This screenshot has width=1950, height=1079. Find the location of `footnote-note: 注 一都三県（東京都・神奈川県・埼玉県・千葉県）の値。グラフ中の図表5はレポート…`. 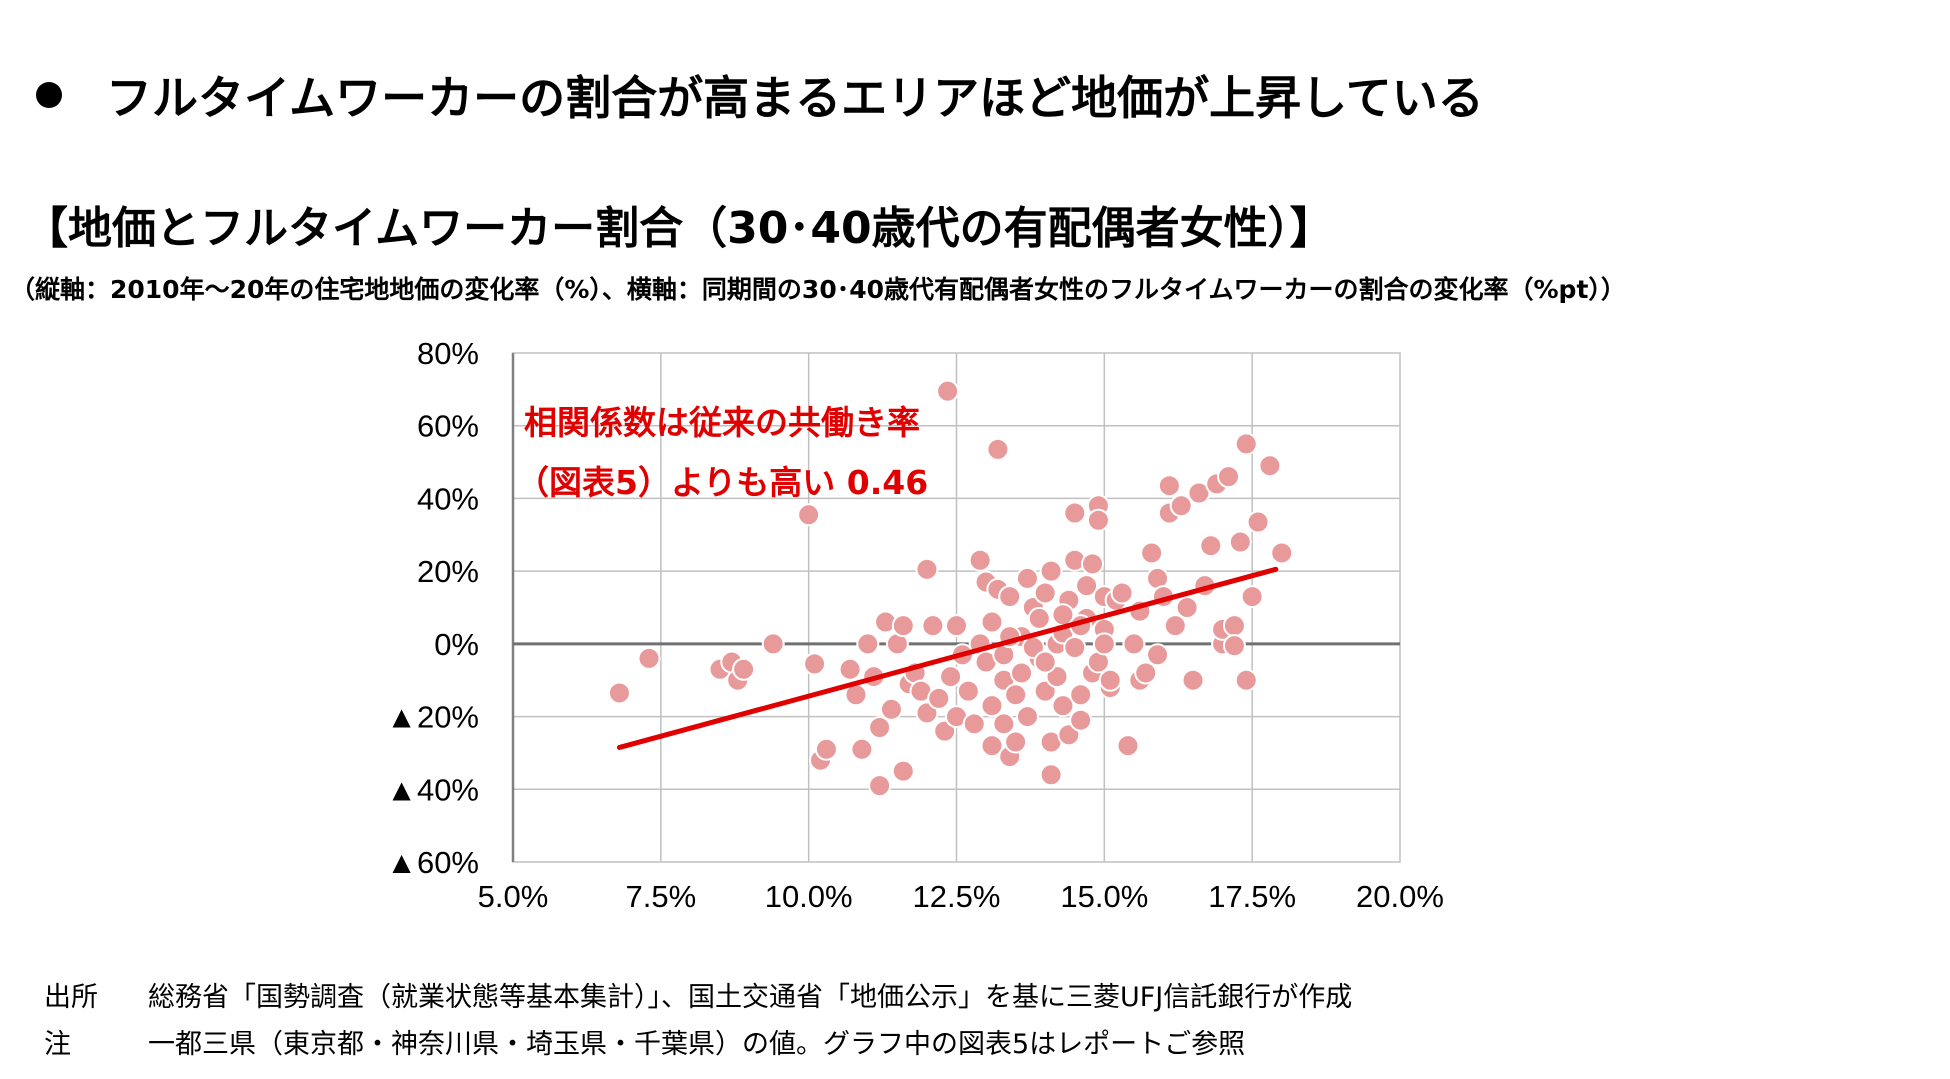

footnote-note: 注 一都三県（東京都・神奈川県・埼玉県・千葉県）の値。グラフ中の図表5はレポート… is located at coordinates (698, 1044).